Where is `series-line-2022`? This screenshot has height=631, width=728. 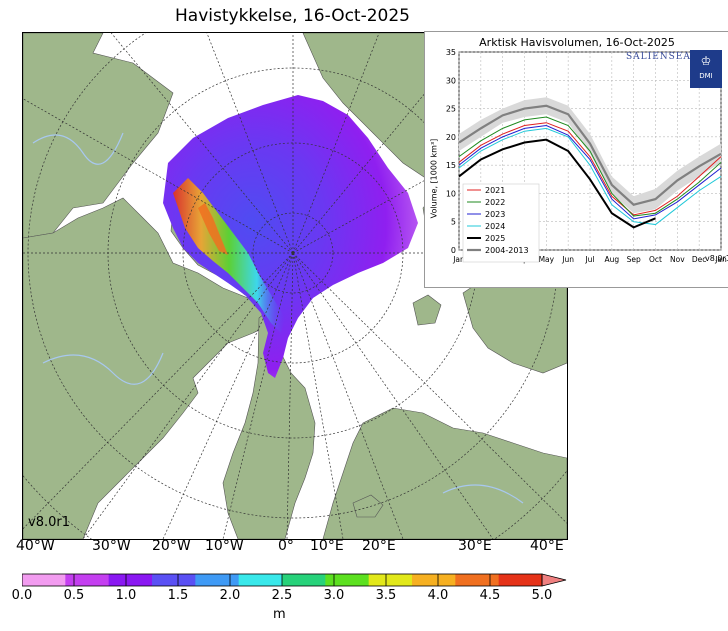 series-line-2022 is located at coordinates (590, 166).